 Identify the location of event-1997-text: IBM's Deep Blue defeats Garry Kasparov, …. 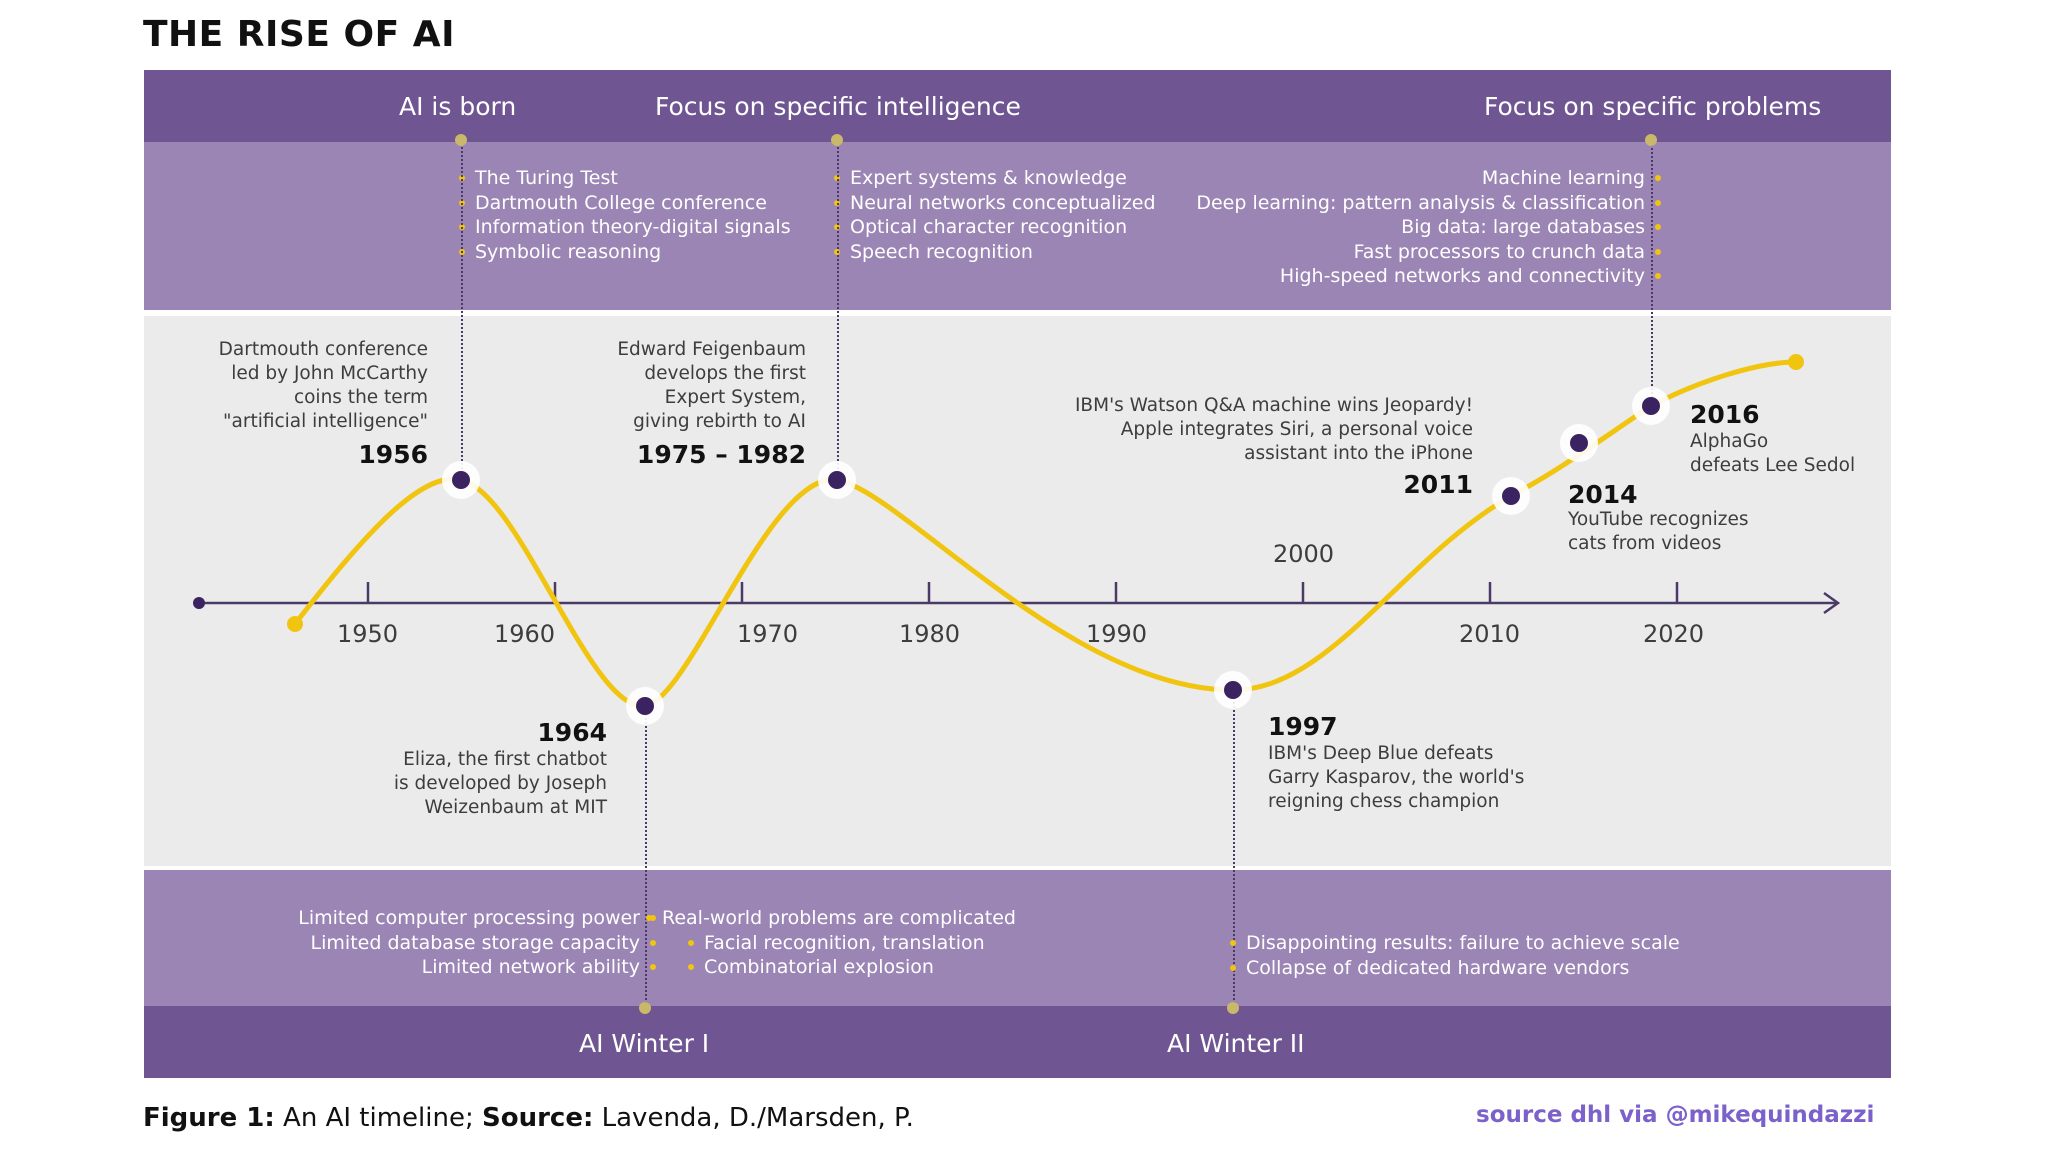
(1396, 777).